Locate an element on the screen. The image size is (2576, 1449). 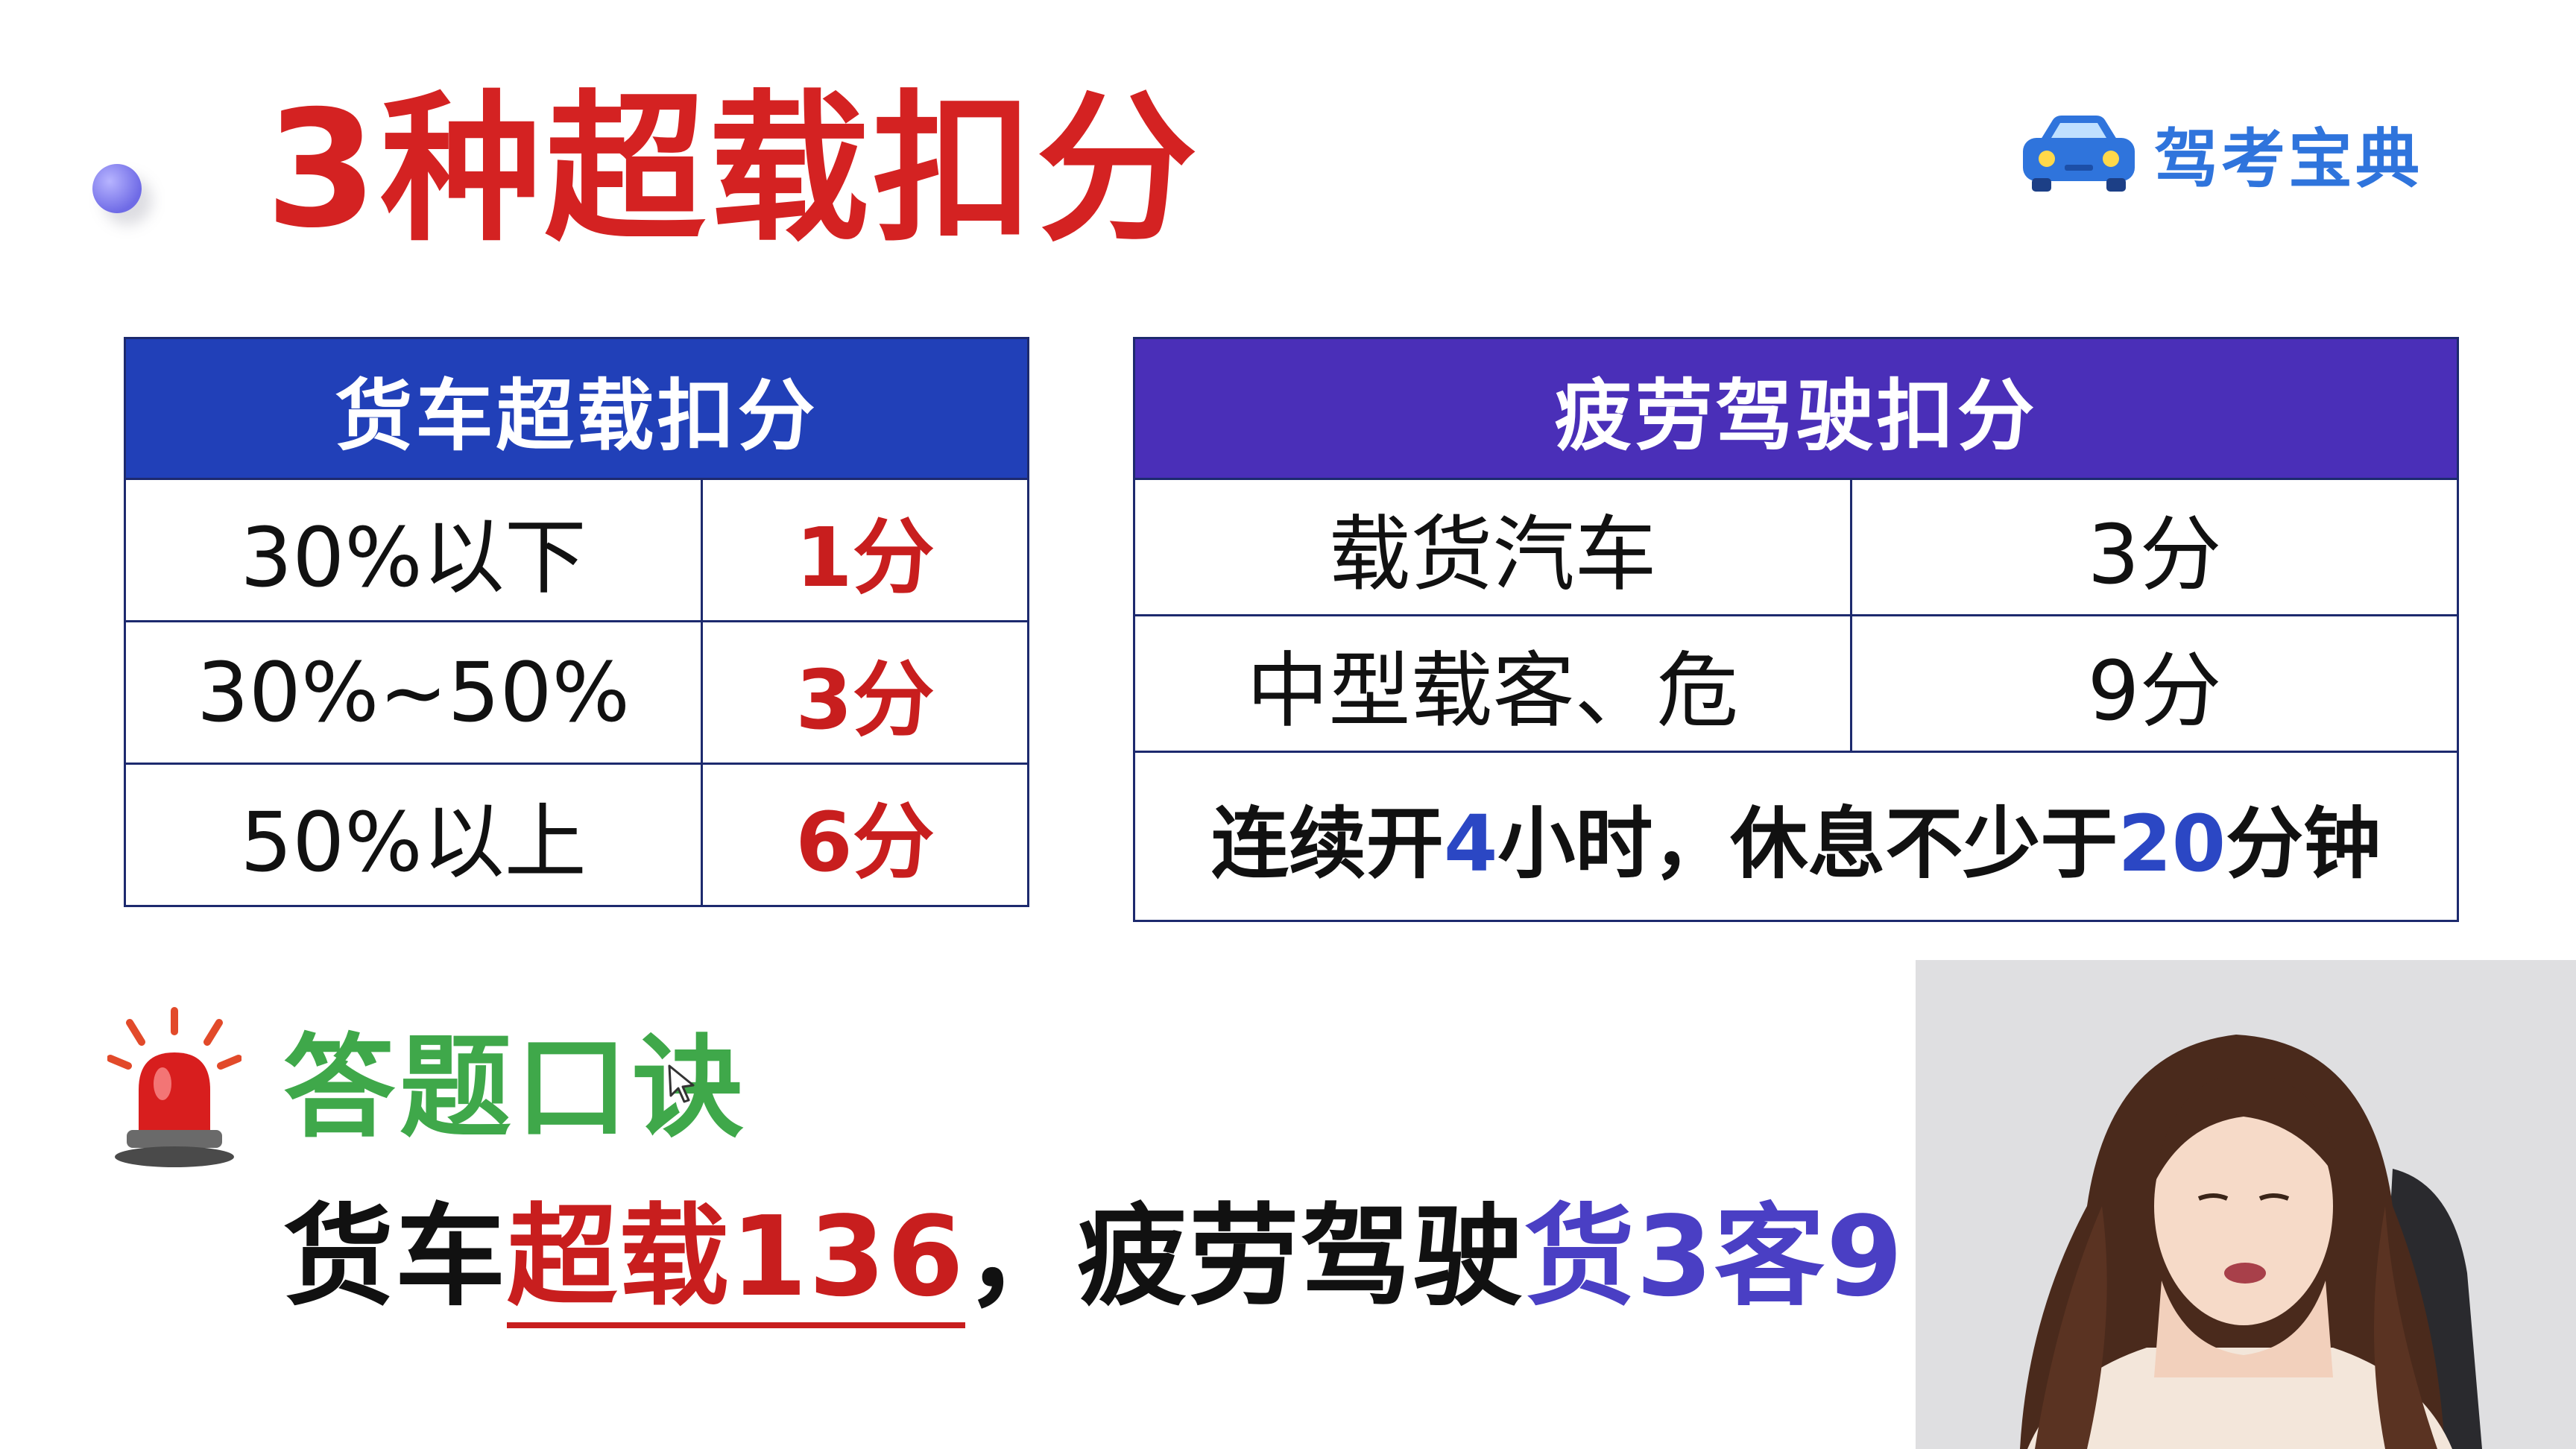
overload-range: 50%以上 is located at coordinates (413, 835).